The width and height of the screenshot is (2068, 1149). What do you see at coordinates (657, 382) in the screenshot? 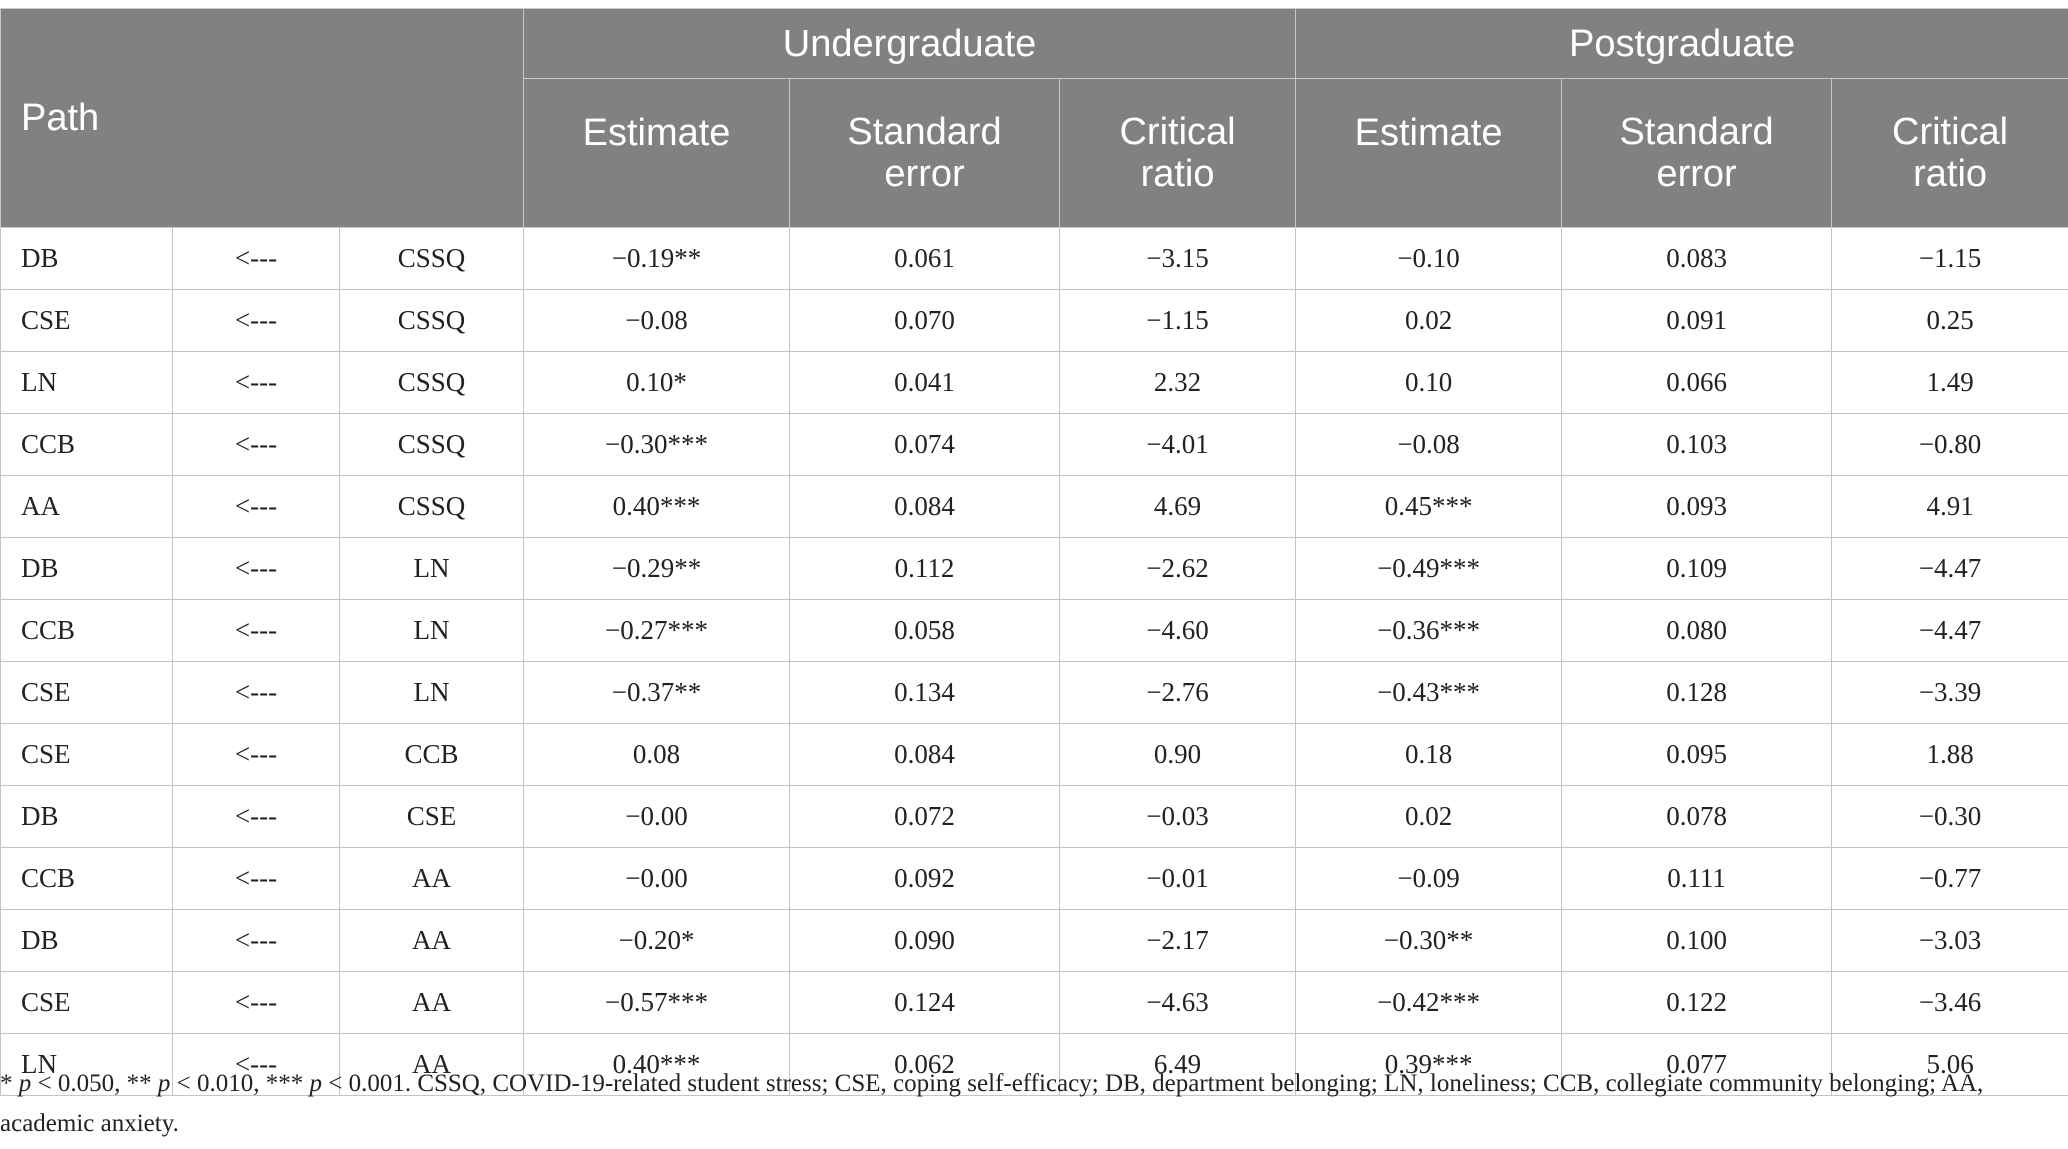
I see `cell-ug-estimate: 0.10*` at bounding box center [657, 382].